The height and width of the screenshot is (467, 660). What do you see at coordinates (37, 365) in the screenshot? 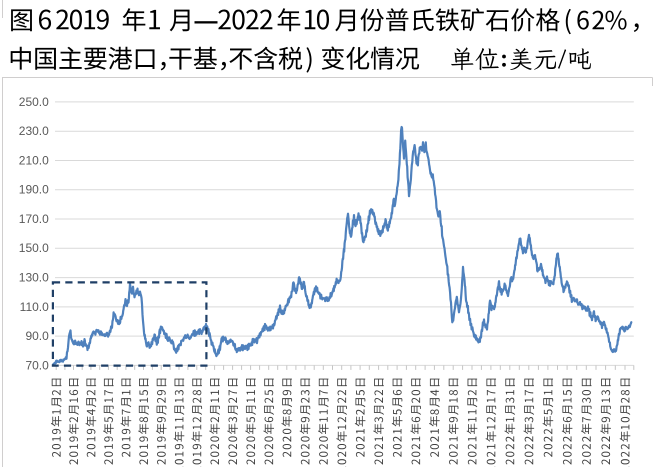
I see `svg-text: 70.0` at bounding box center [37, 365].